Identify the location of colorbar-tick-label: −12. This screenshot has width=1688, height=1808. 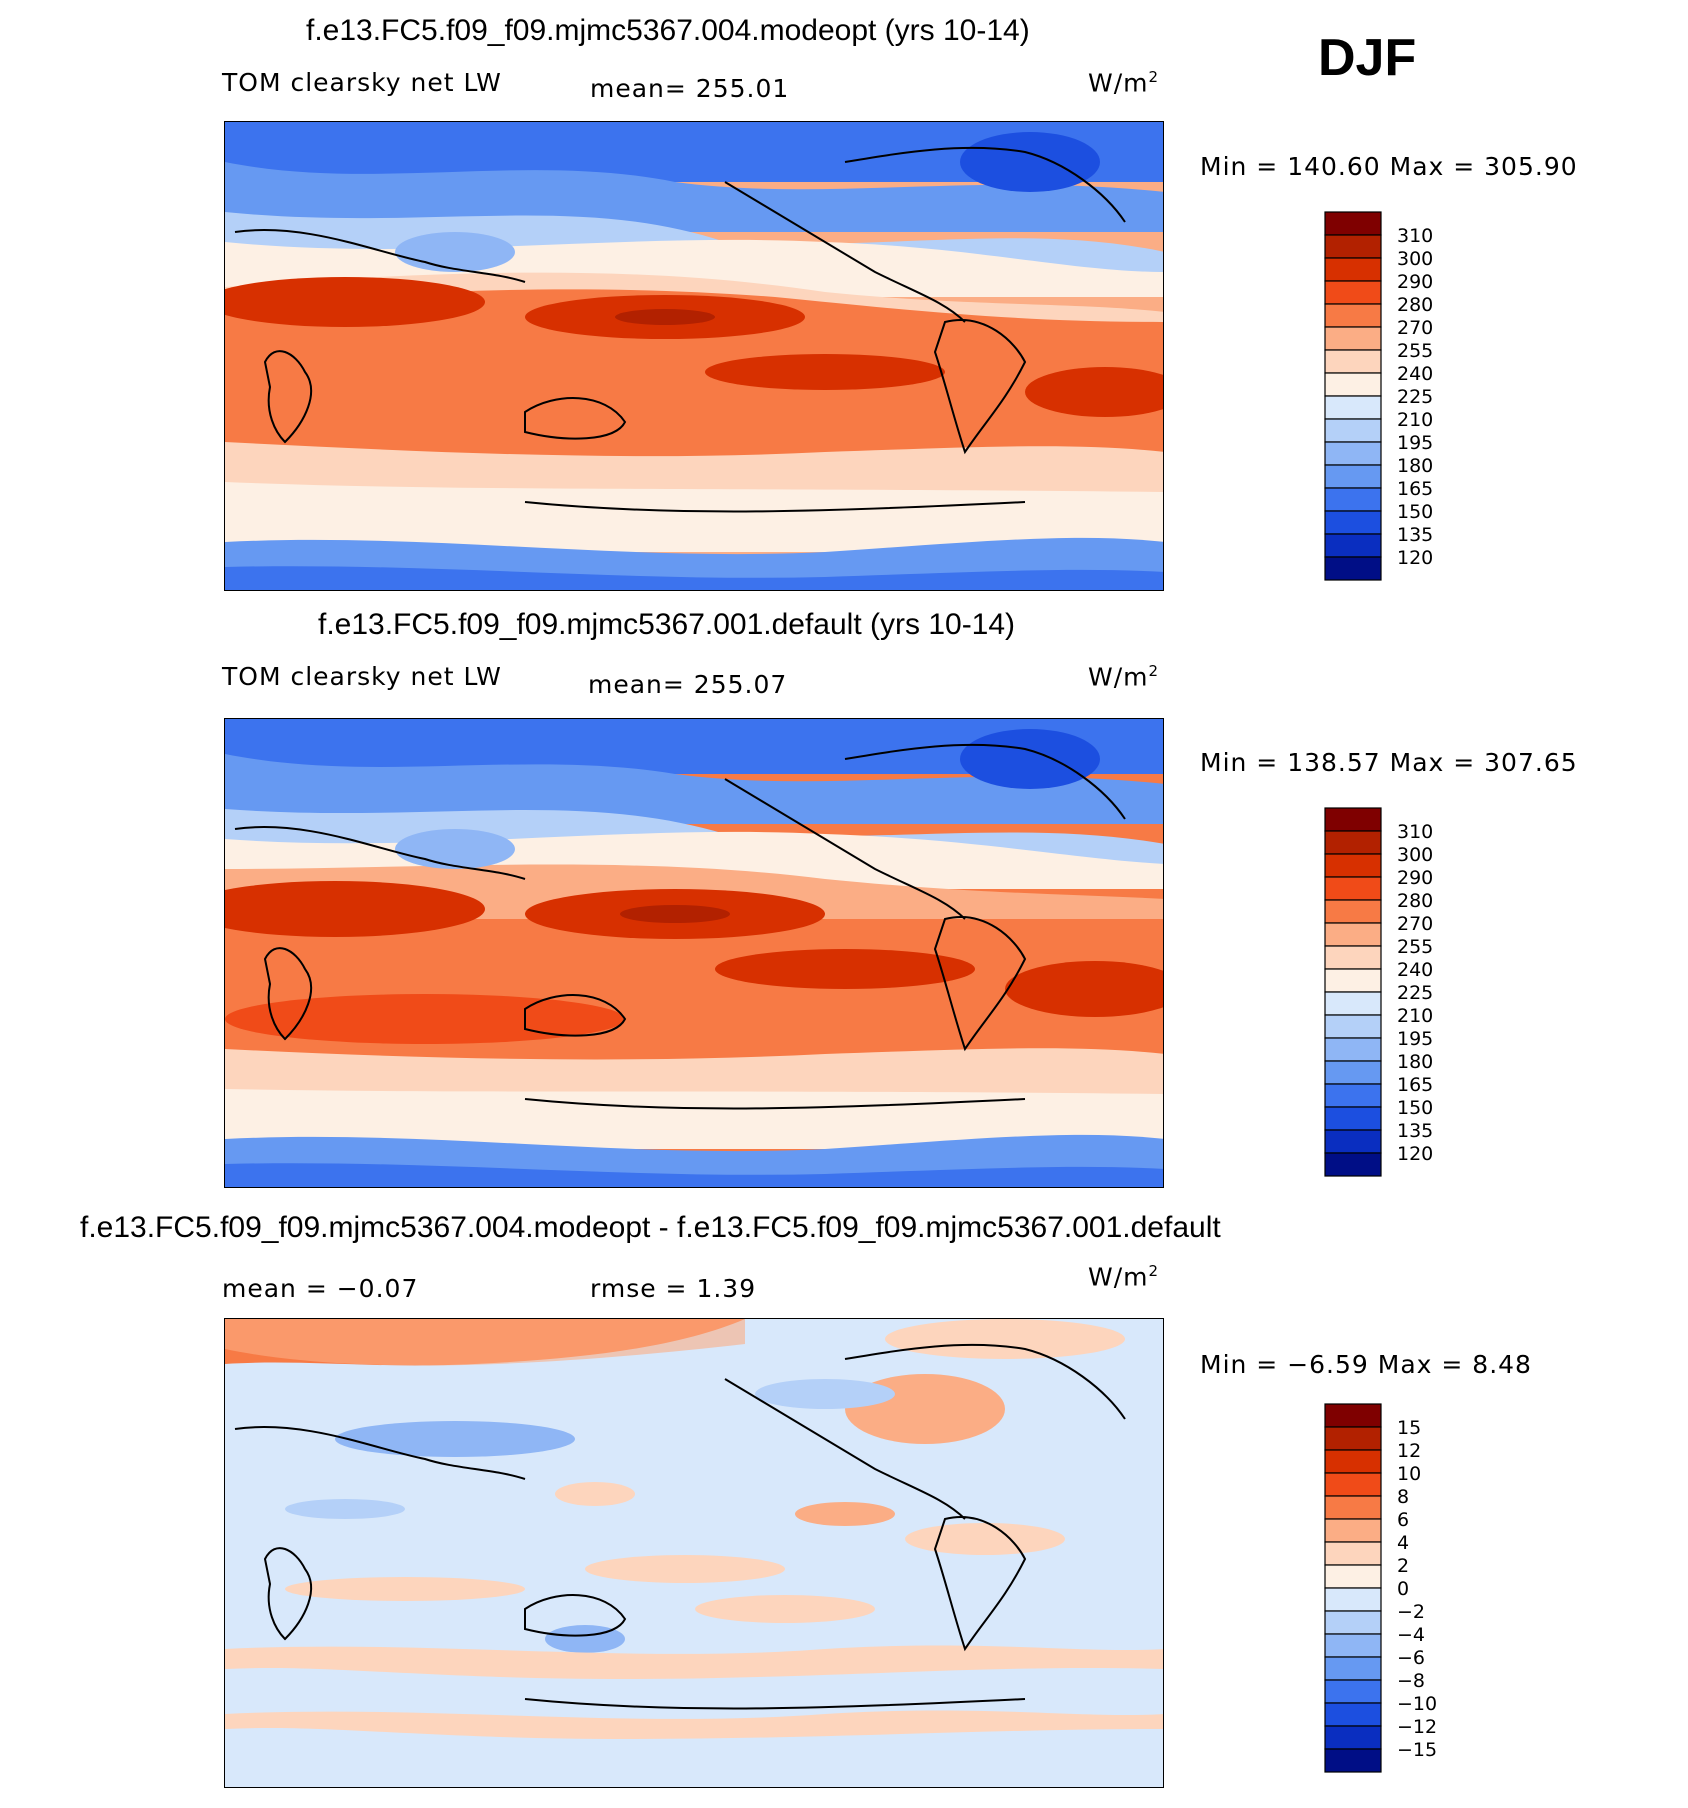
(1417, 1727).